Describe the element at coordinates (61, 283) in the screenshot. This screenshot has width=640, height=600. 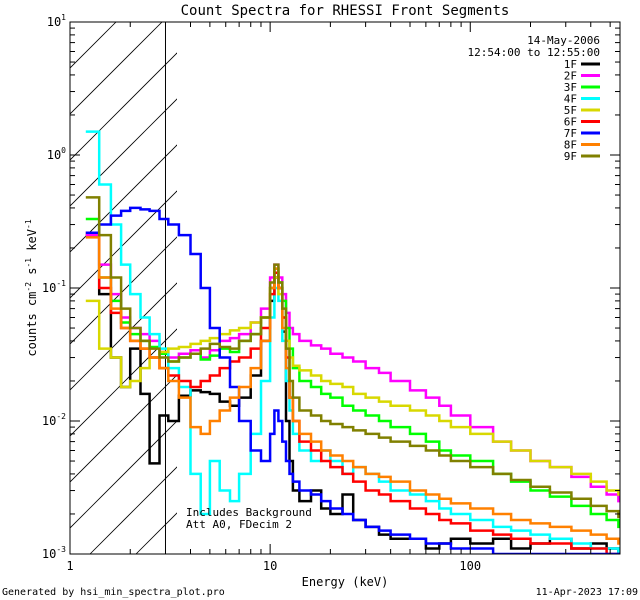
I see `y-tick-exponent: -1` at that location.